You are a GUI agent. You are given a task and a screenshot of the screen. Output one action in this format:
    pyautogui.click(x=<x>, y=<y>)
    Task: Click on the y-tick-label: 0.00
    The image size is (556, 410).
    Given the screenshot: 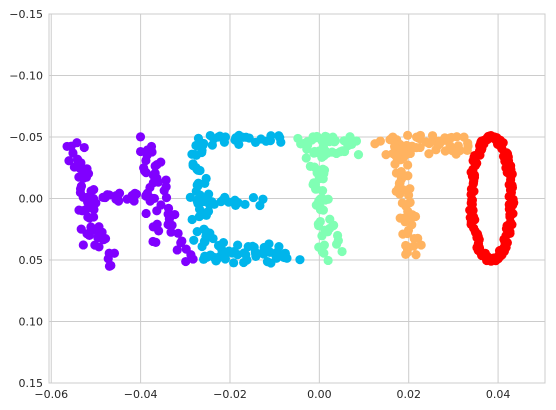 What is the action you would take?
    pyautogui.click(x=31, y=199)
    